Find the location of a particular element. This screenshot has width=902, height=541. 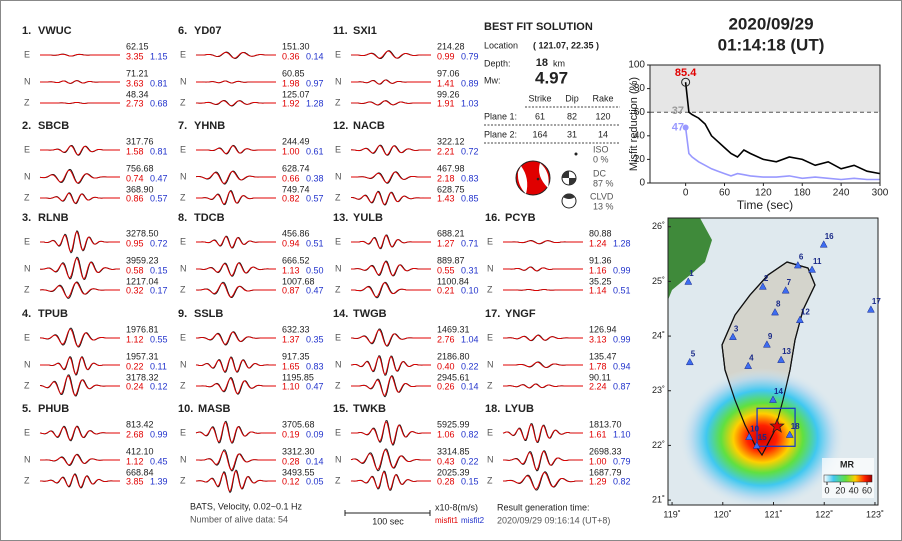

beachball-point is located at coordinates (538, 179).